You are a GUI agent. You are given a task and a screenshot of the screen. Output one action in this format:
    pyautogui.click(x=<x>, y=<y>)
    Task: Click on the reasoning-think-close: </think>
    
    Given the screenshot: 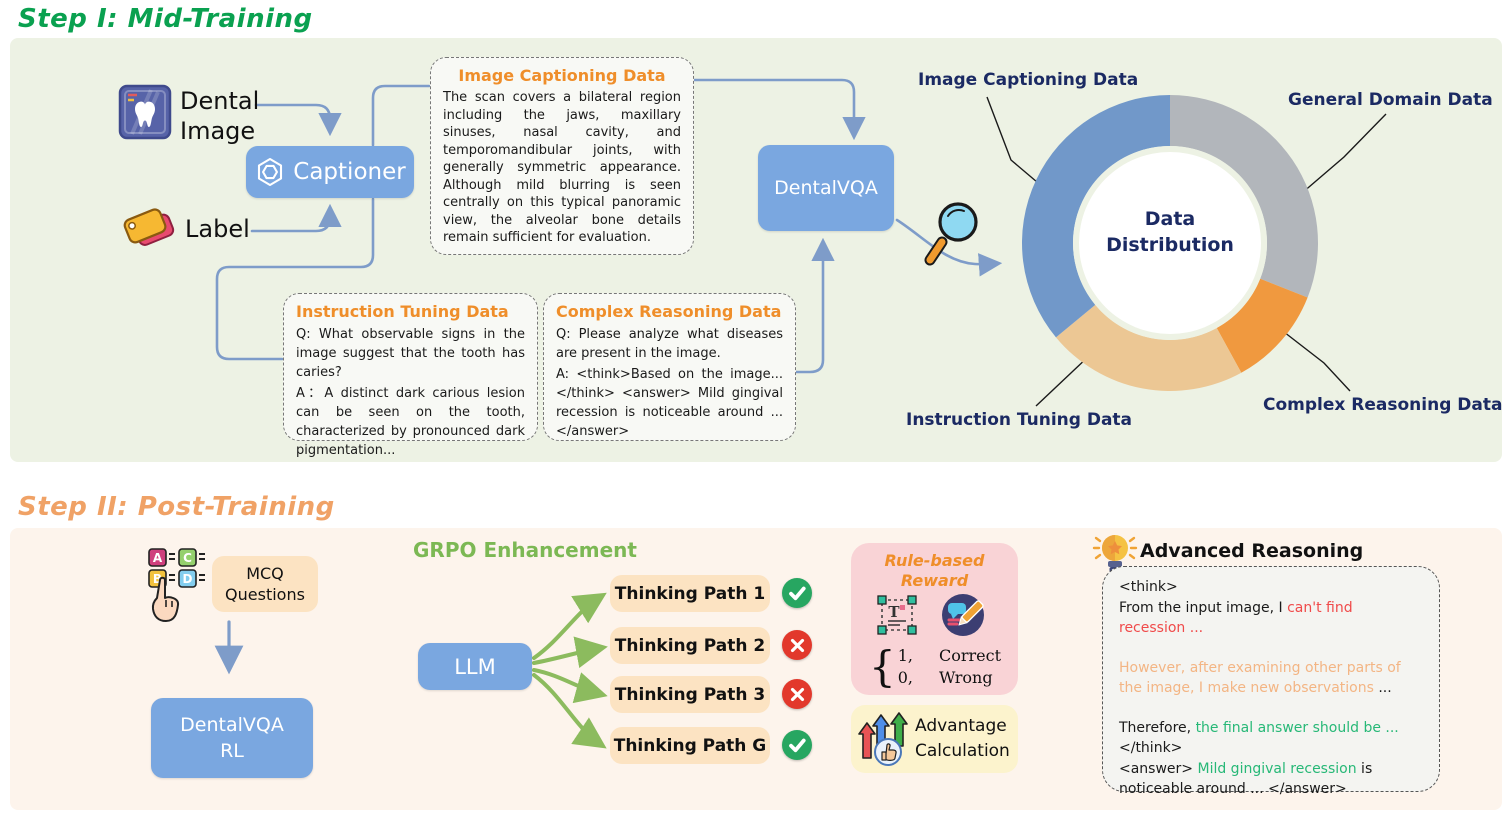 What is the action you would take?
    pyautogui.click(x=1151, y=748)
    